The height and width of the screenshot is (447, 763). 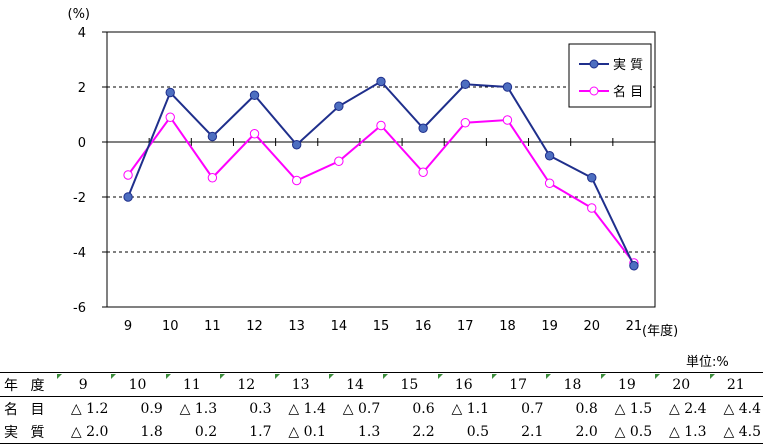 I want to click on table-year-text: 15, so click(x=409, y=384).